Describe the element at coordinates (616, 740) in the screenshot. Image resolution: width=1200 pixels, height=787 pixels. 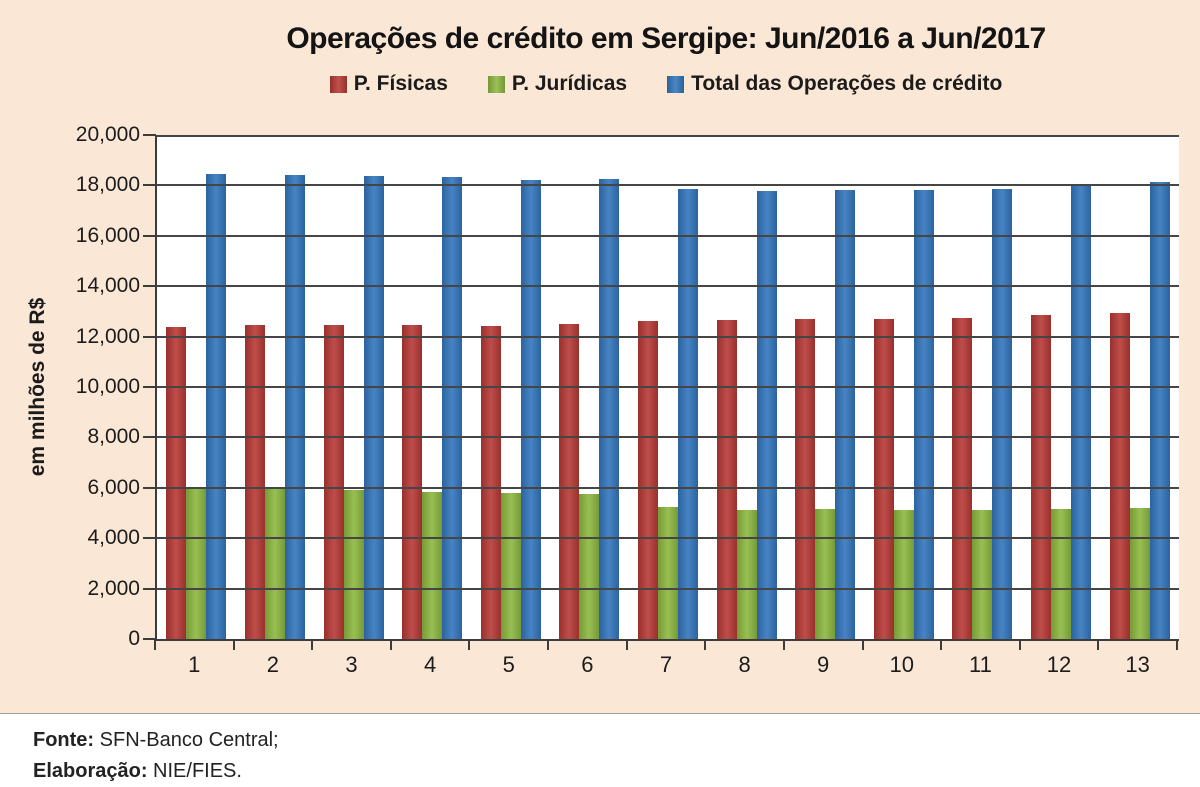
I see `footer-source-line: Fonte: SFN-Banco Central;` at that location.